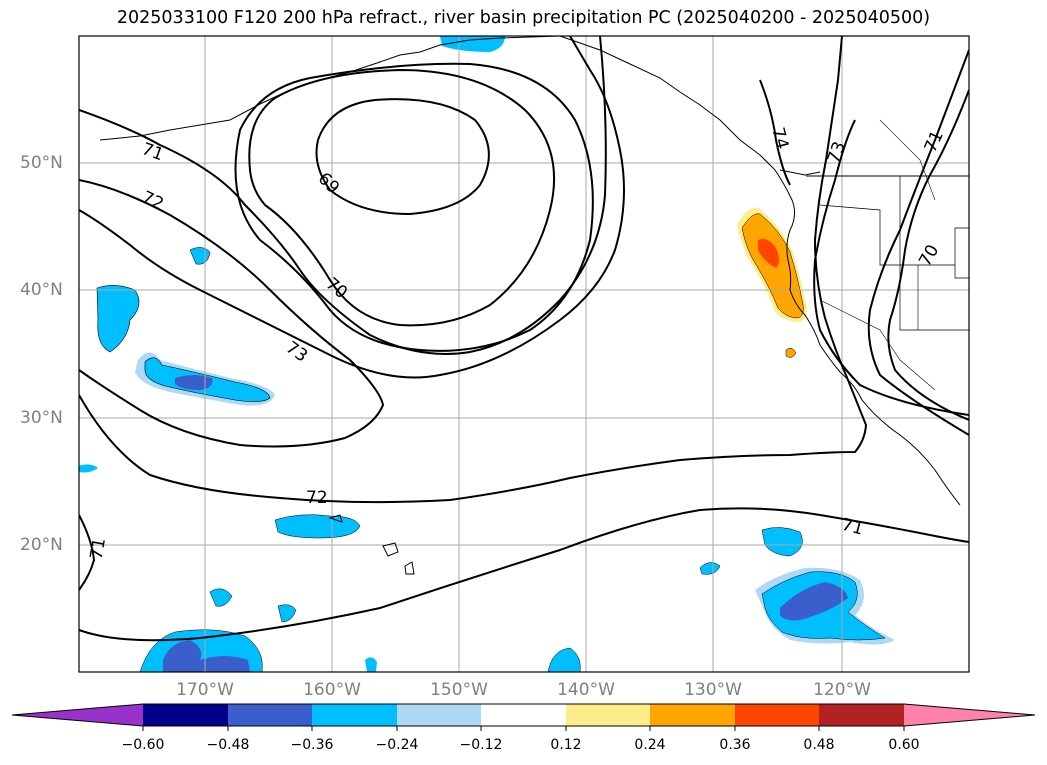 This screenshot has width=1047, height=765. I want to click on lon-label: 120°W, so click(842, 690).